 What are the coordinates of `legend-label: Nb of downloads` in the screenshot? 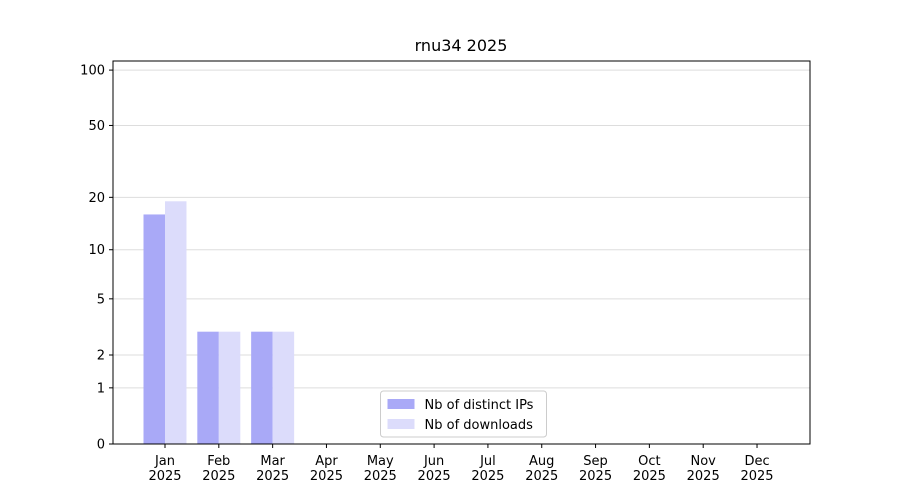 It's located at (479, 425).